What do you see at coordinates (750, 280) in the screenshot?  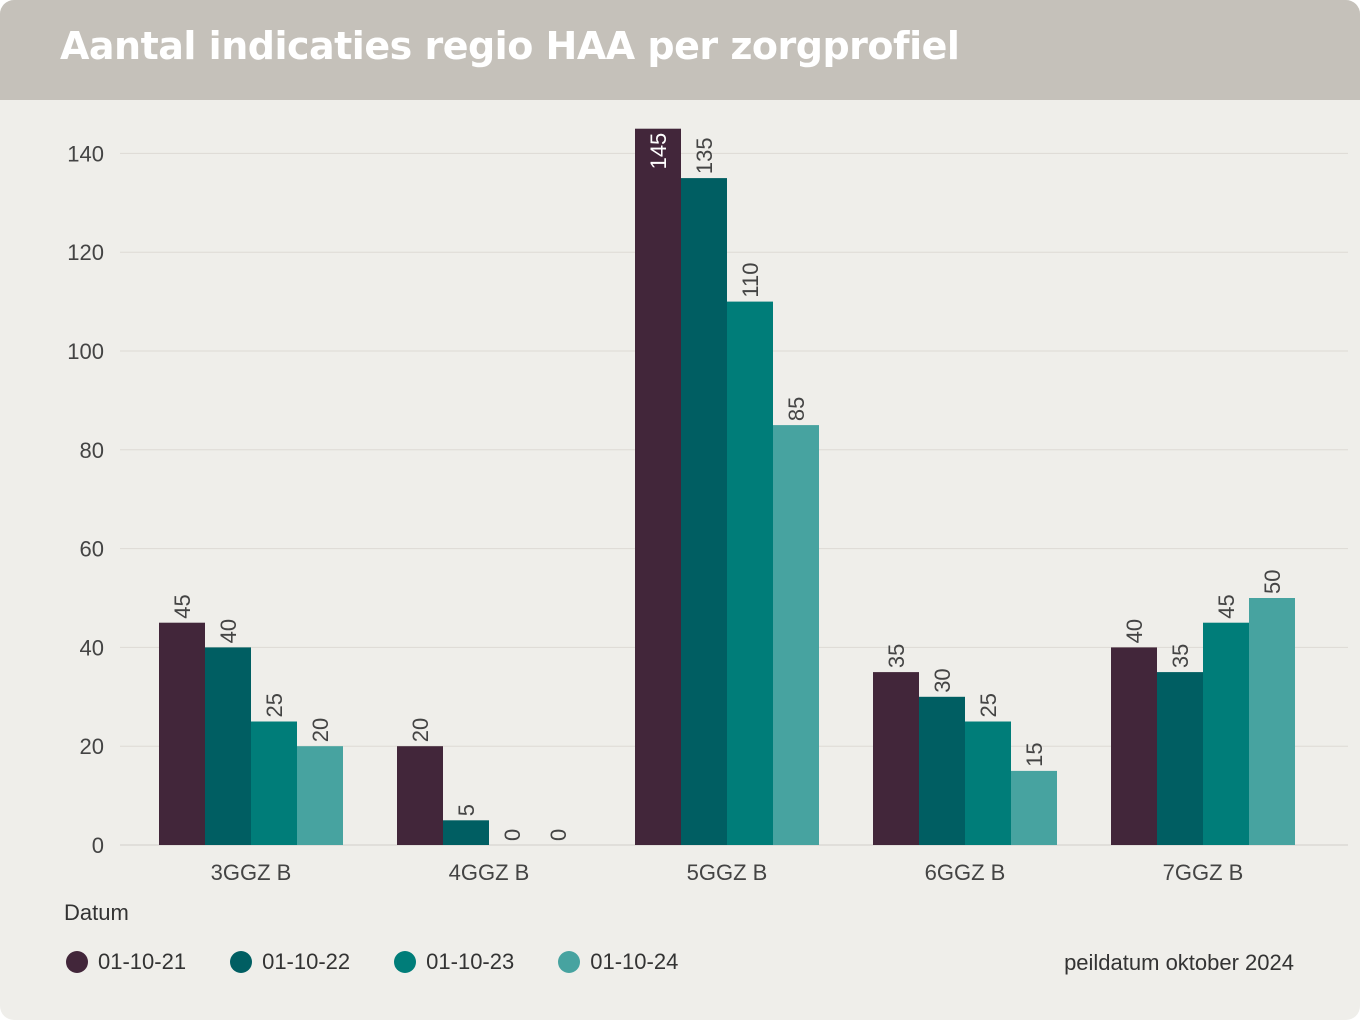 I see `data-label: 110` at bounding box center [750, 280].